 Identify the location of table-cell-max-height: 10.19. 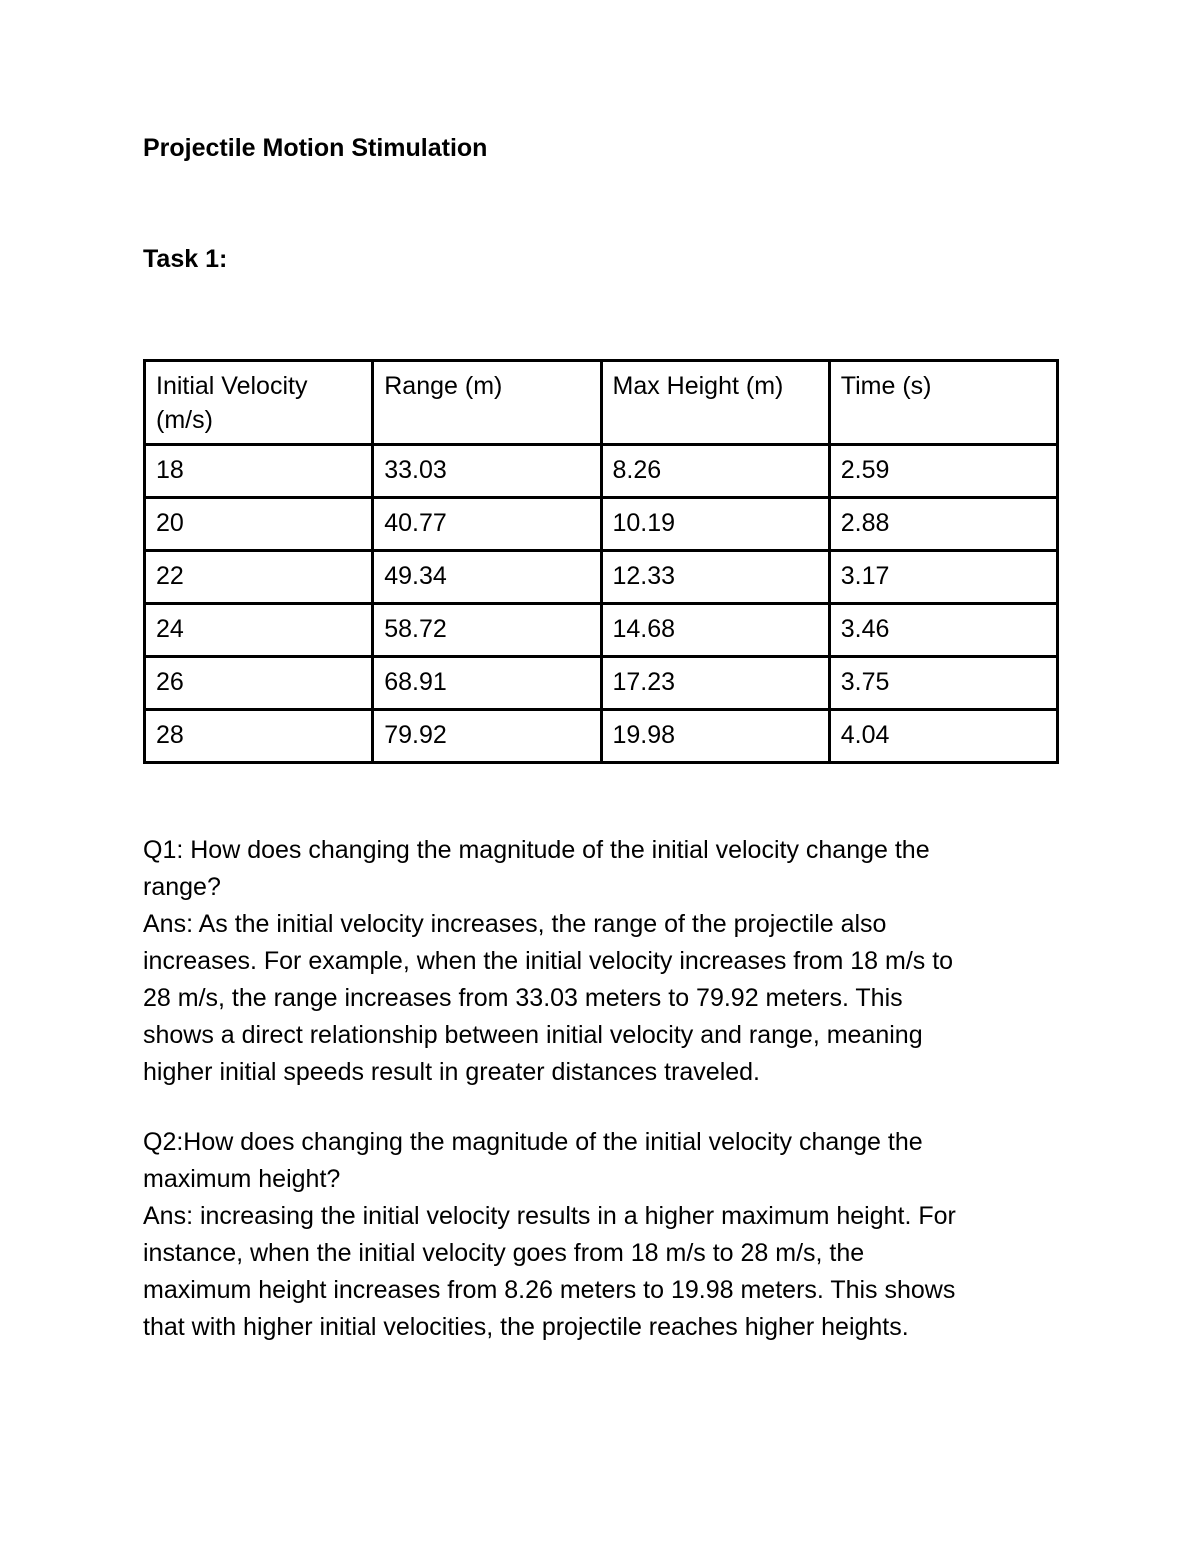
(715, 524).